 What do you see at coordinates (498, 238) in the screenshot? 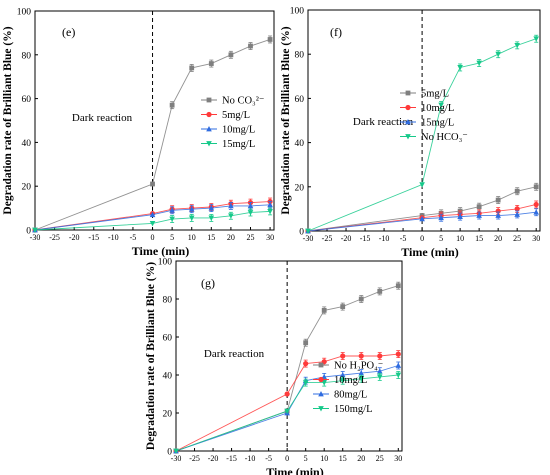
I see `x-tick-label: 20` at bounding box center [498, 238].